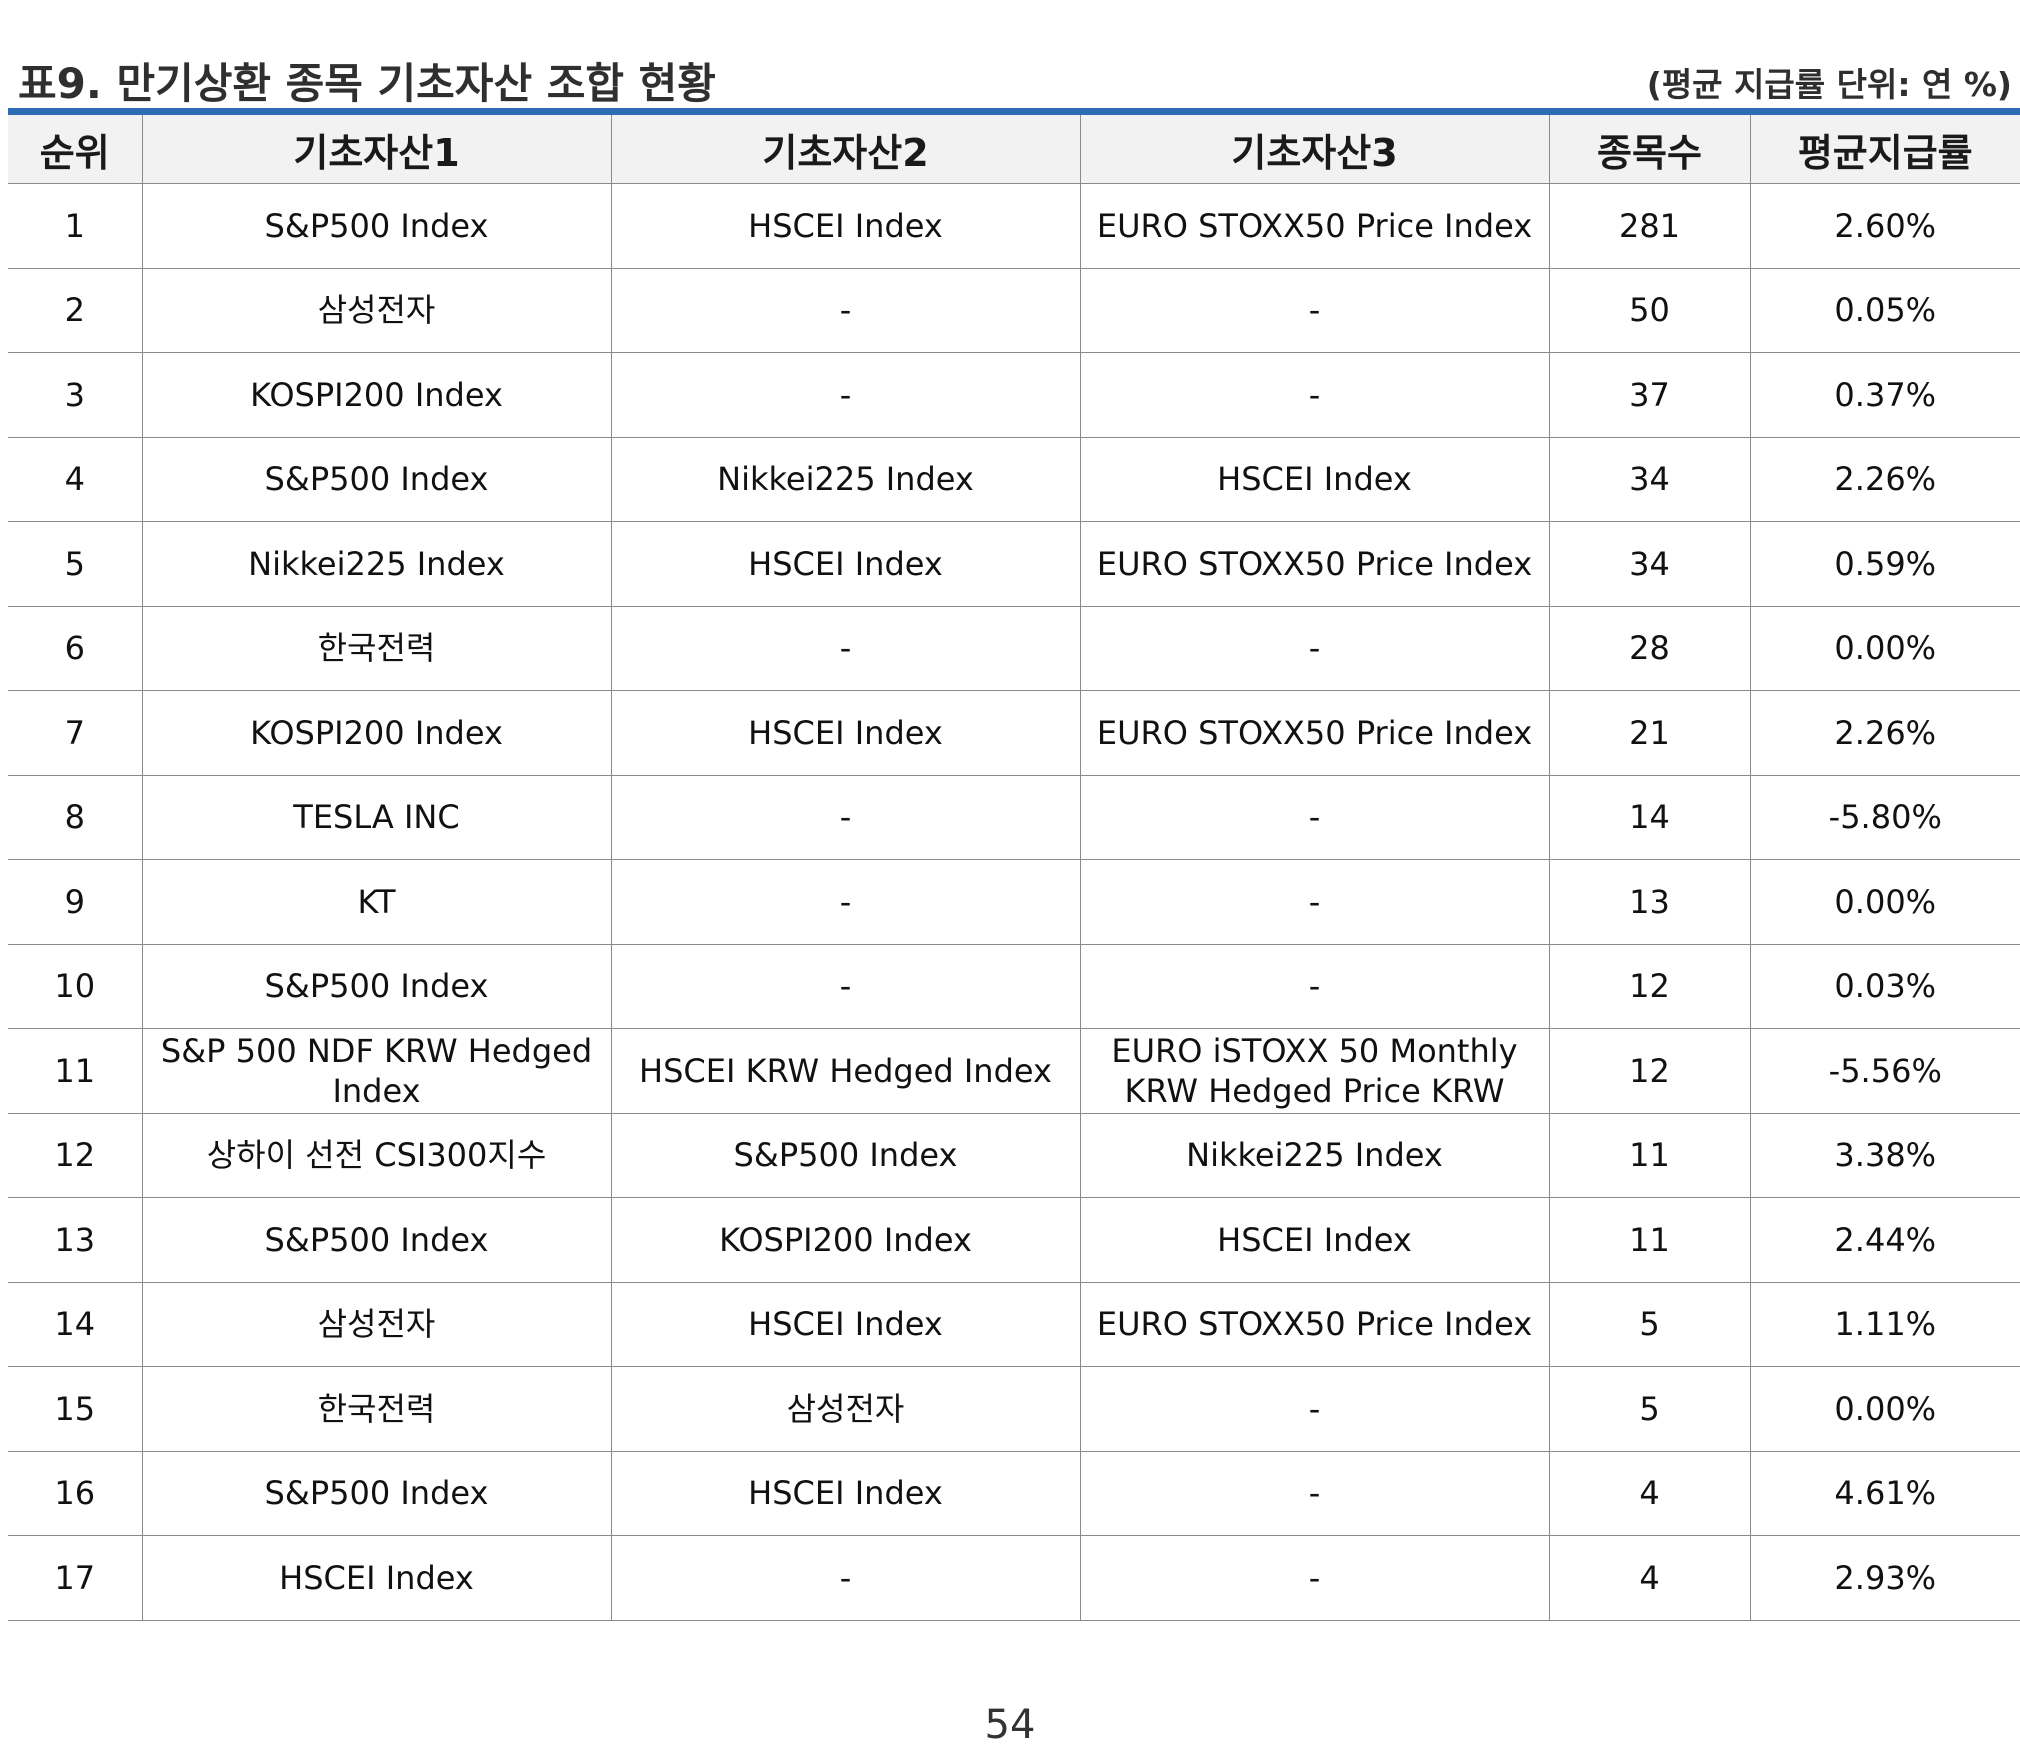  I want to click on asset-2-cell: HSCEI KRW Hedged Index, so click(845, 1071).